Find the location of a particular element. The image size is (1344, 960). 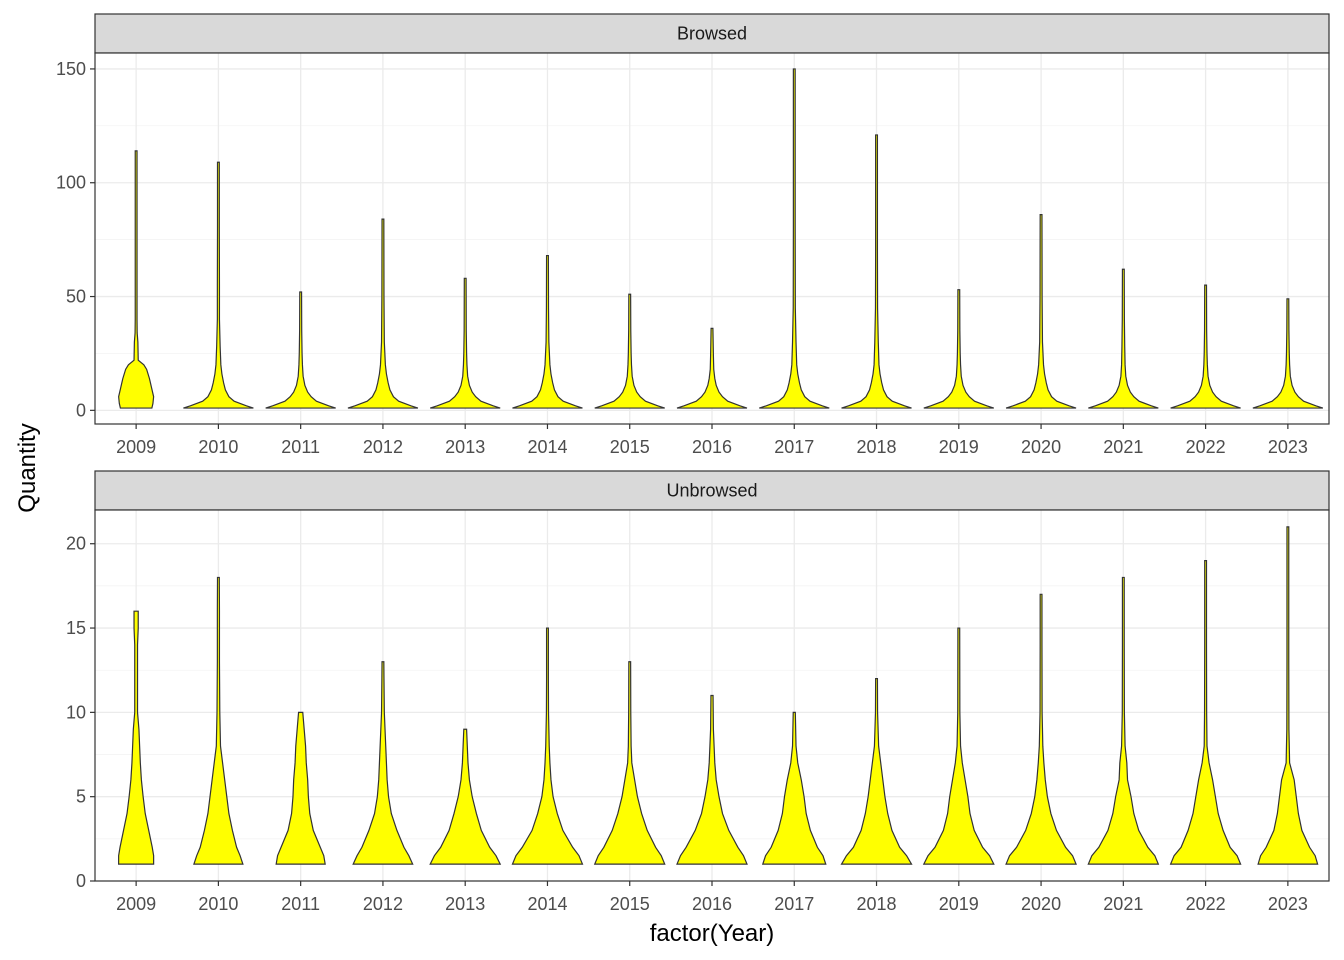

violin-browsed-2016 is located at coordinates (712, 368).